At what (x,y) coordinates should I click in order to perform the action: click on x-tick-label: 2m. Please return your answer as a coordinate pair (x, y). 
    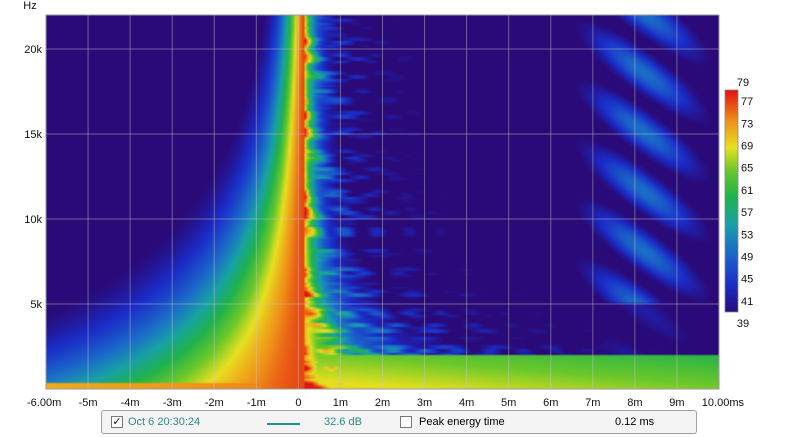
    Looking at the image, I should click on (382, 403).